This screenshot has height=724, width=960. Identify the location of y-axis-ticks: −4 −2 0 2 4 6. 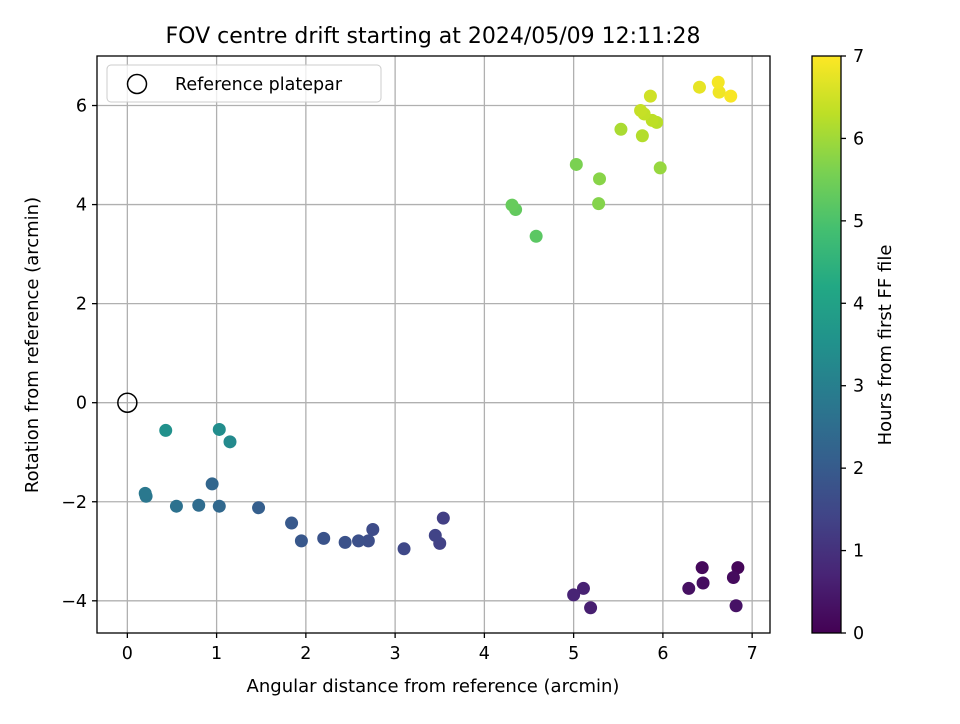
(79, 354).